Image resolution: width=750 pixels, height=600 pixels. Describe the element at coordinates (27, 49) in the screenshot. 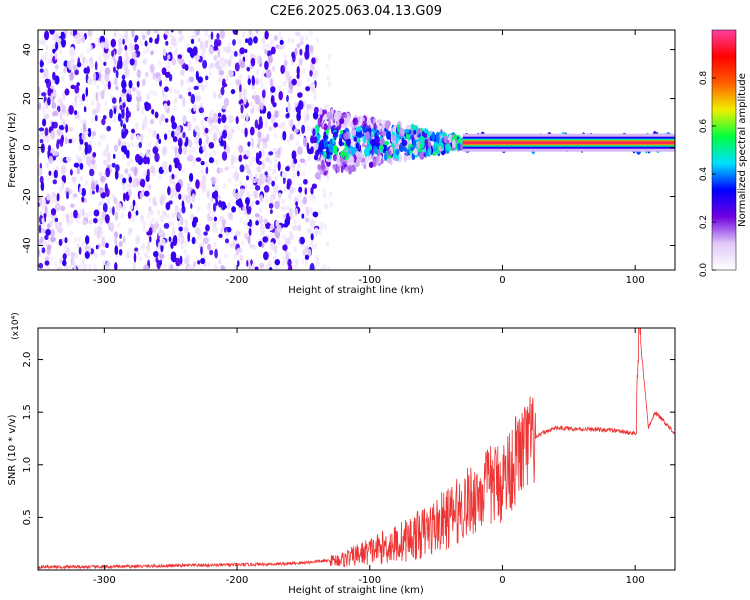

I see `y-tick-label: 40` at that location.